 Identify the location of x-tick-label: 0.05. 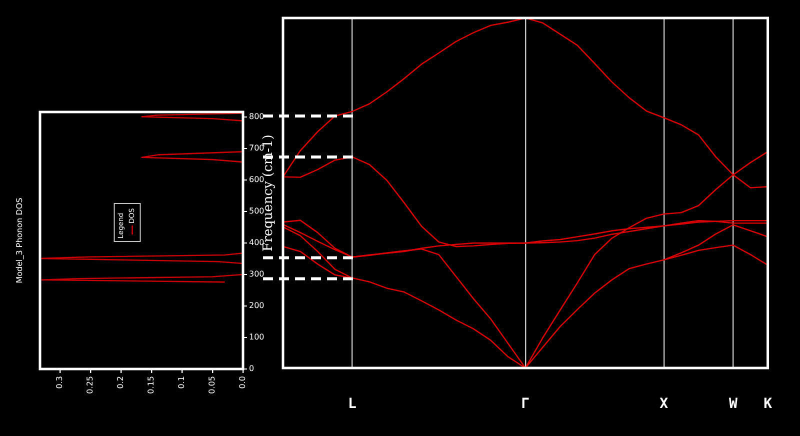
(212, 385).